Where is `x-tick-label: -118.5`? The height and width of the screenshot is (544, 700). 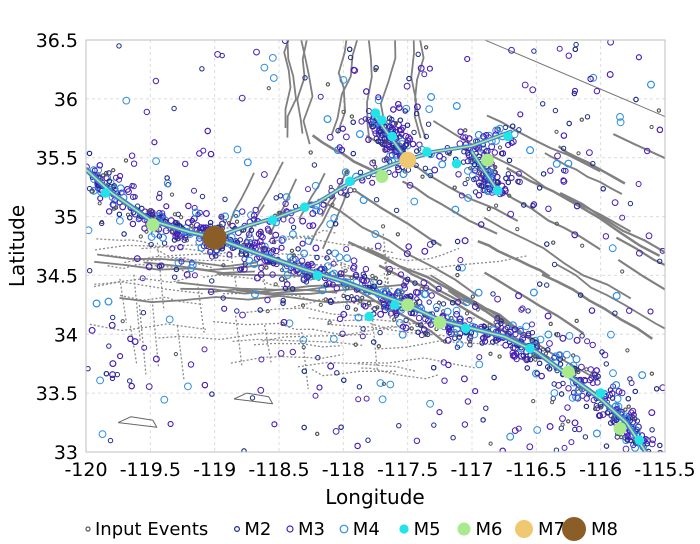
x-tick-label: -118.5 is located at coordinates (278, 470).